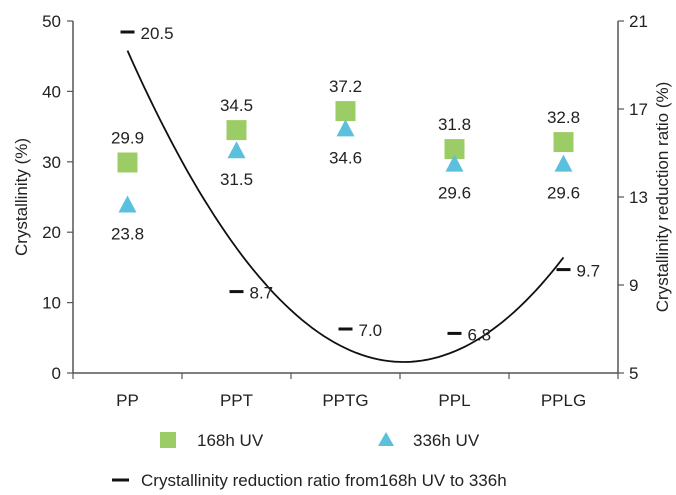 Image resolution: width=676 pixels, height=495 pixels. What do you see at coordinates (563, 117) in the screenshot?
I see `label-168h-uv: 32.8` at bounding box center [563, 117].